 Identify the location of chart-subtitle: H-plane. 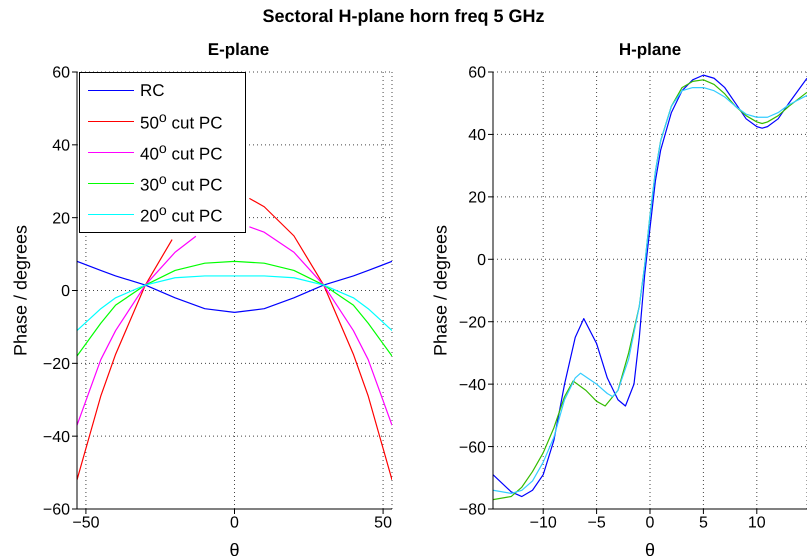
(650, 50).